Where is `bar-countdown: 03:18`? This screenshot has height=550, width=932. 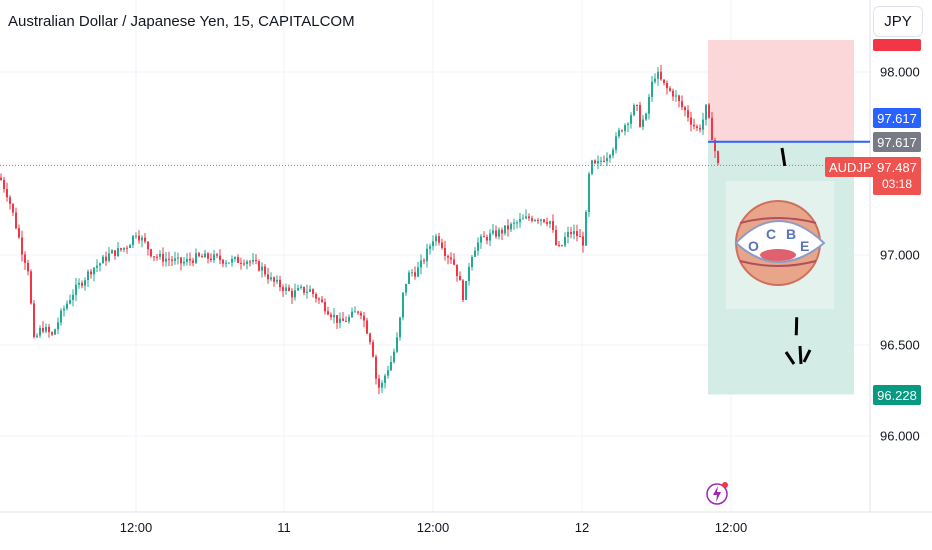 bar-countdown: 03:18 is located at coordinates (897, 184).